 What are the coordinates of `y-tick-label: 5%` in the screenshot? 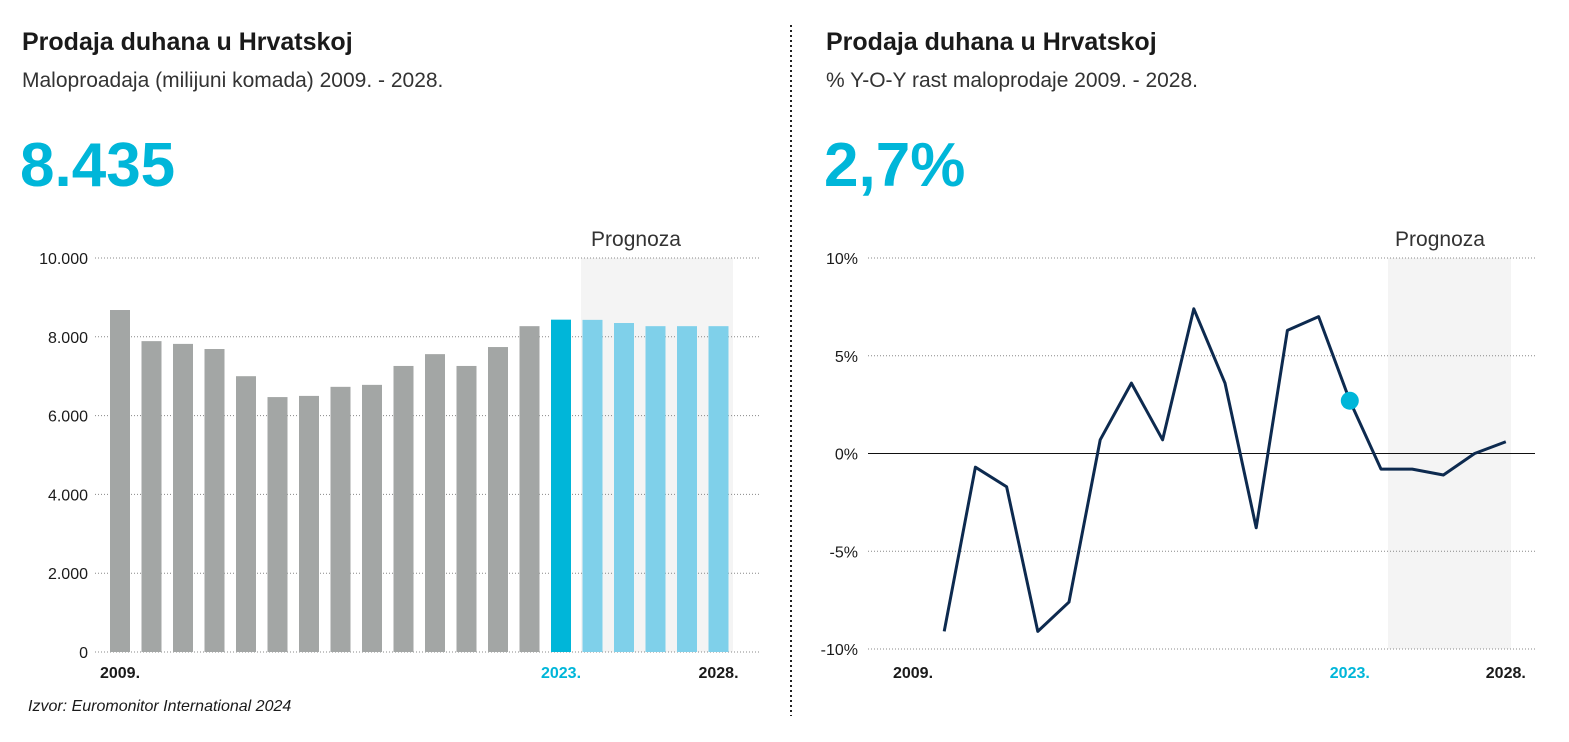 It's located at (846, 357).